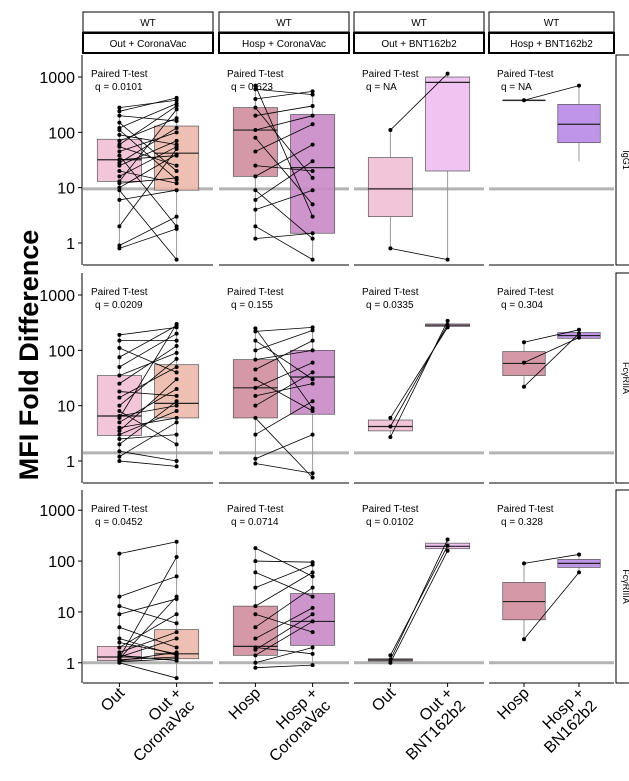 This screenshot has height=781, width=629. Describe the element at coordinates (390, 187) in the screenshot. I see `box` at that location.